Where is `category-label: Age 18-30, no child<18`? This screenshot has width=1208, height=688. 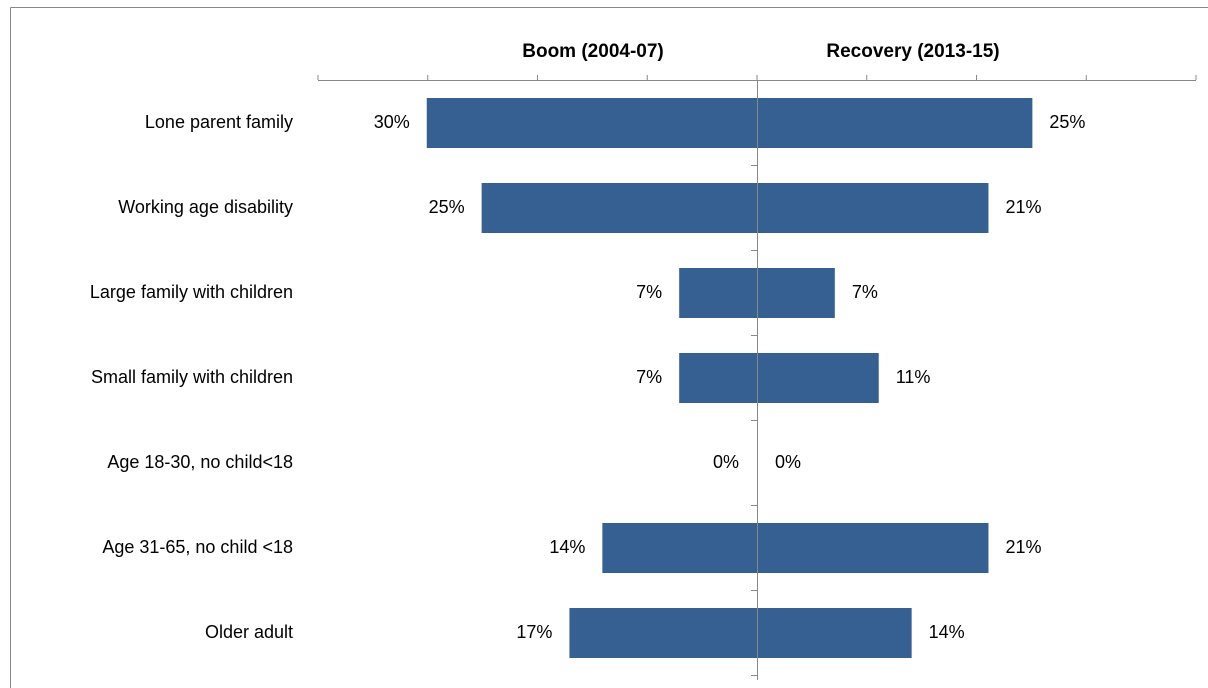 category-label: Age 18-30, no child<18 is located at coordinates (200, 462).